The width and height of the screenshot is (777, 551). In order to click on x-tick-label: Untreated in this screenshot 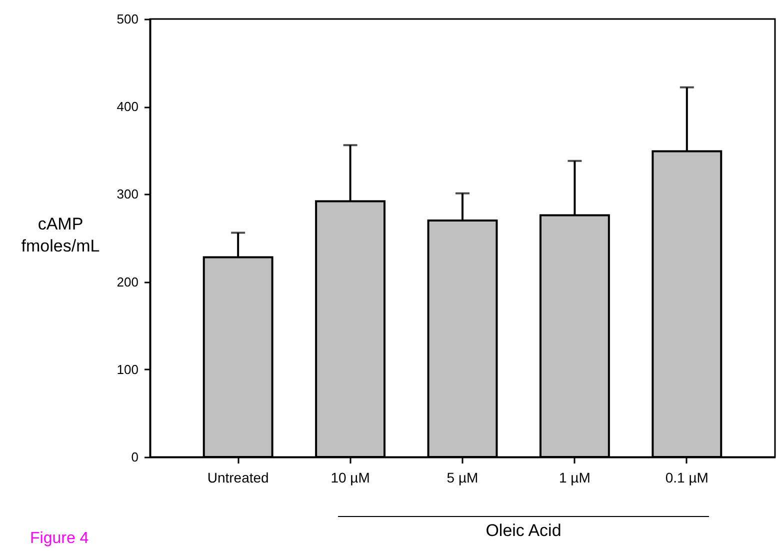, I will do `click(238, 478)`.